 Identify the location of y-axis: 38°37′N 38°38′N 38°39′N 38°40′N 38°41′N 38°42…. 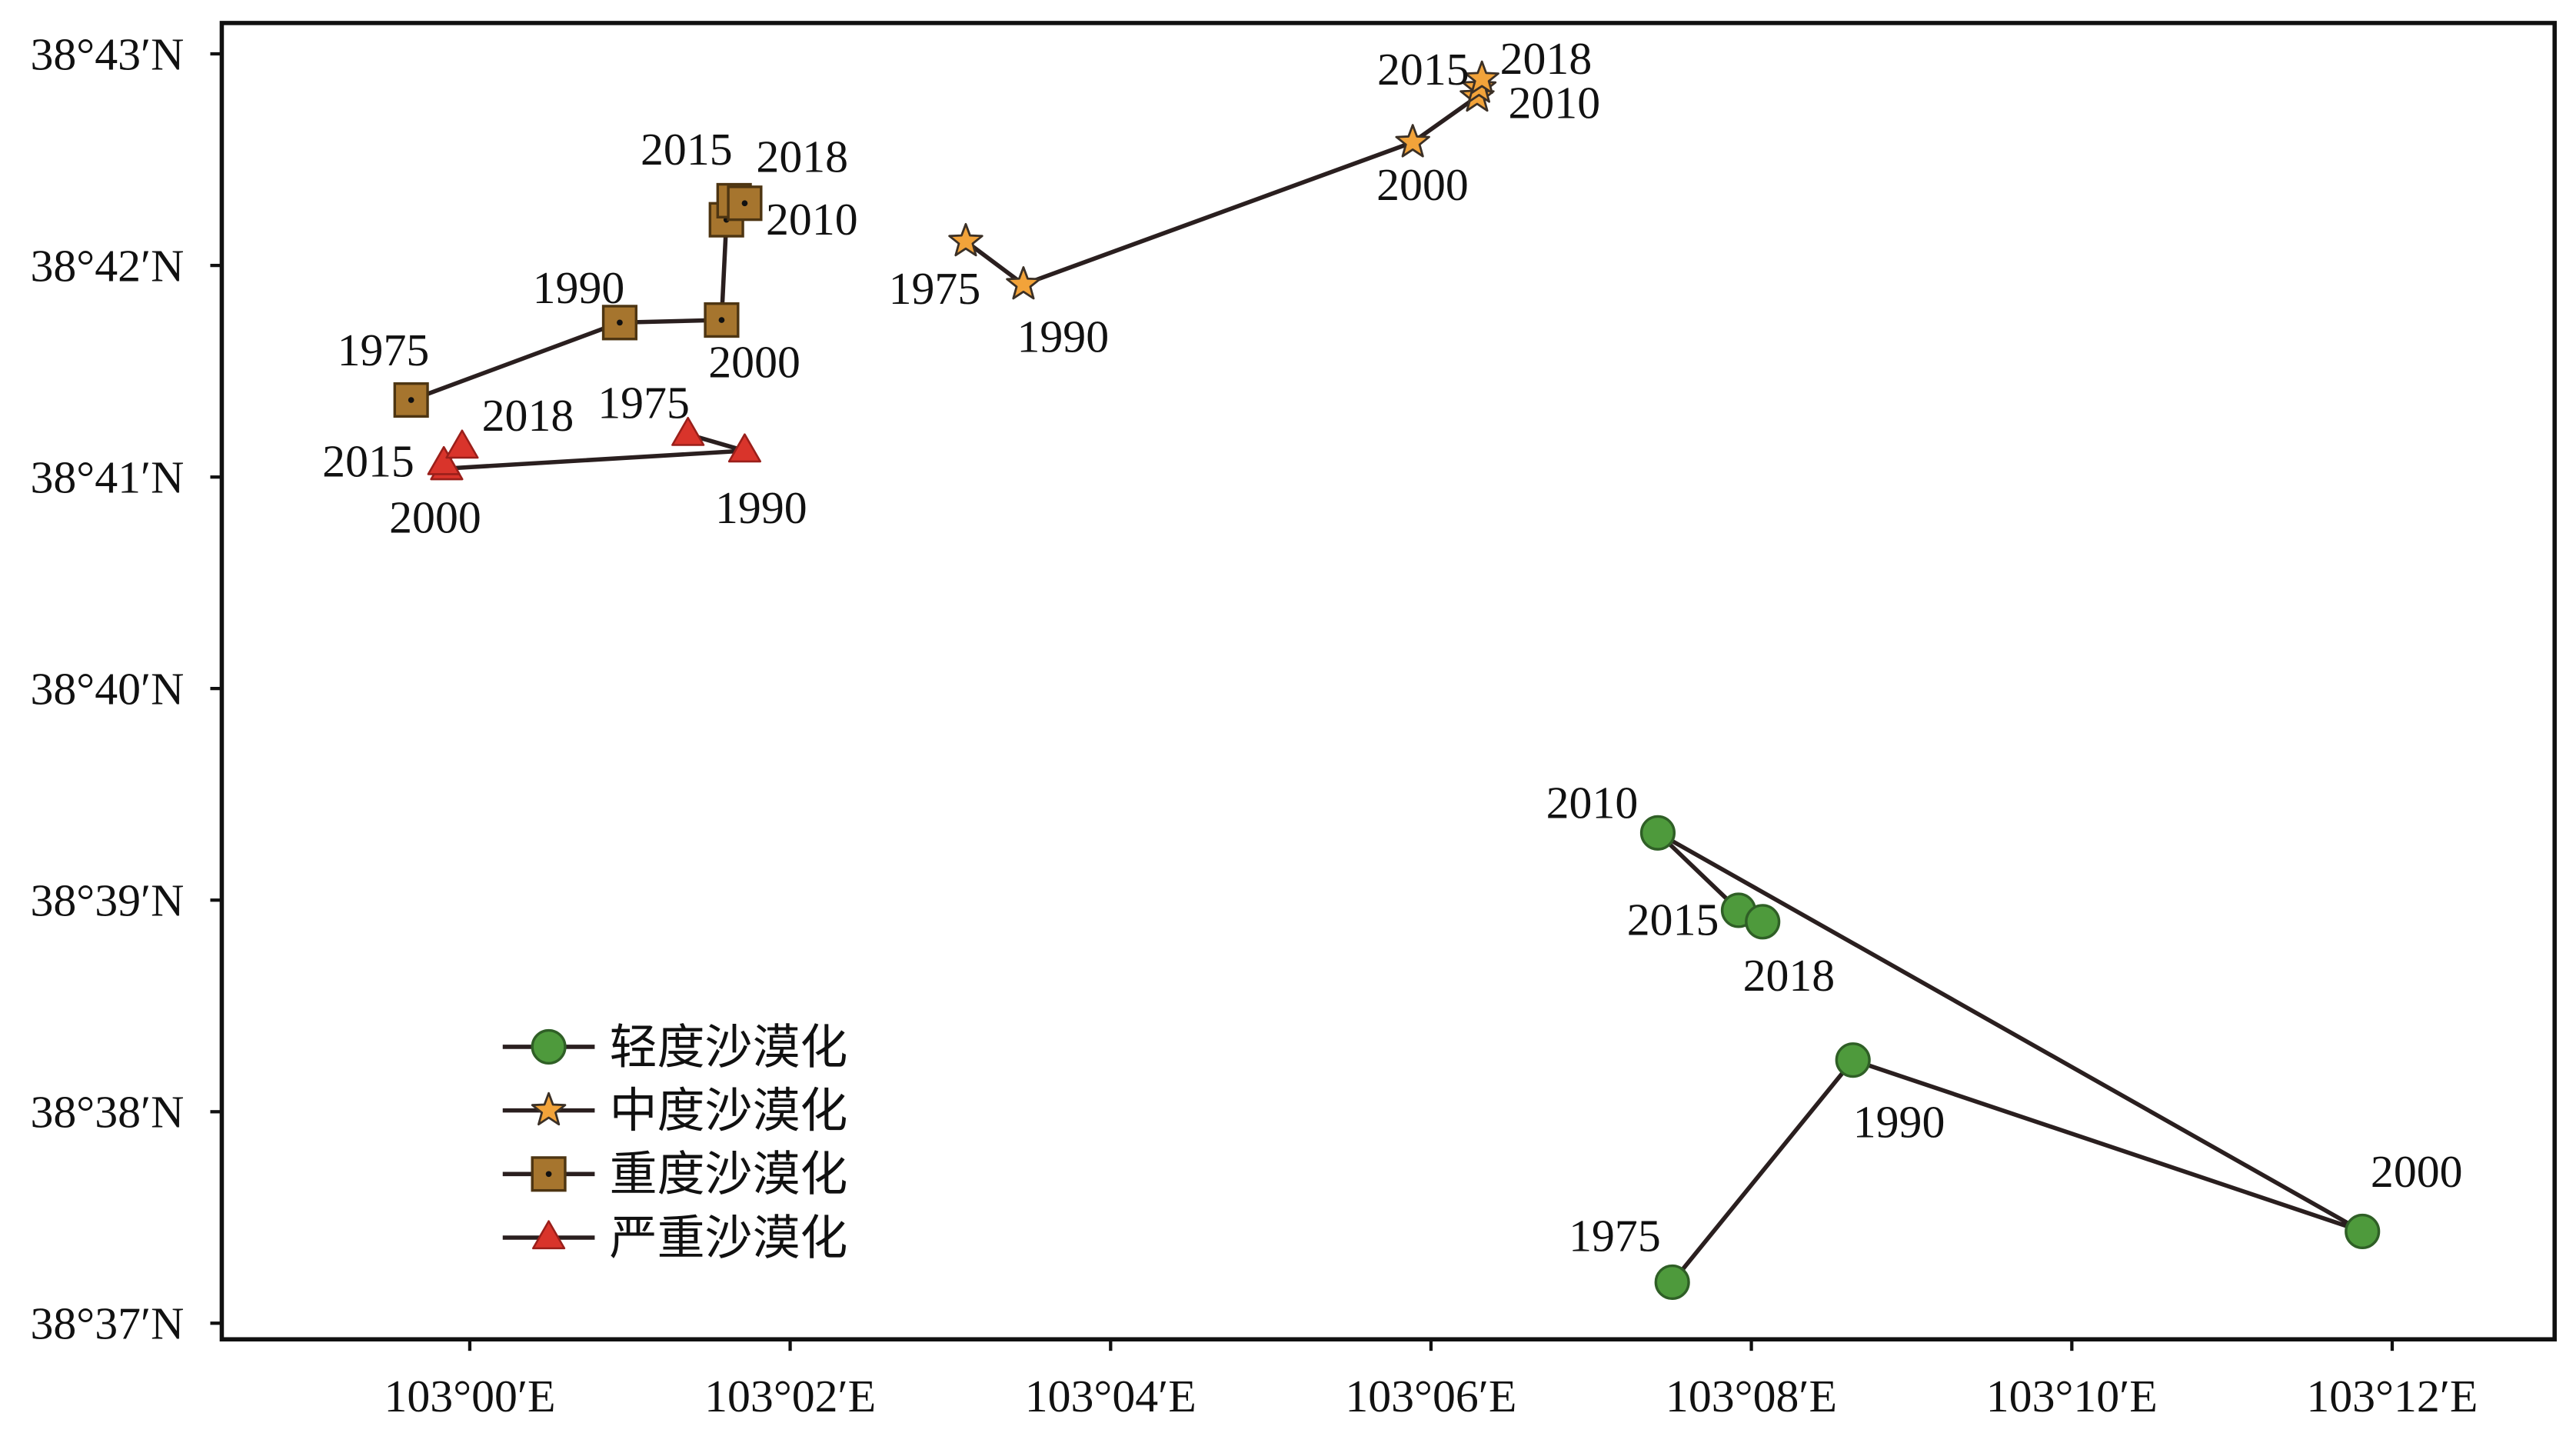
(126, 688).